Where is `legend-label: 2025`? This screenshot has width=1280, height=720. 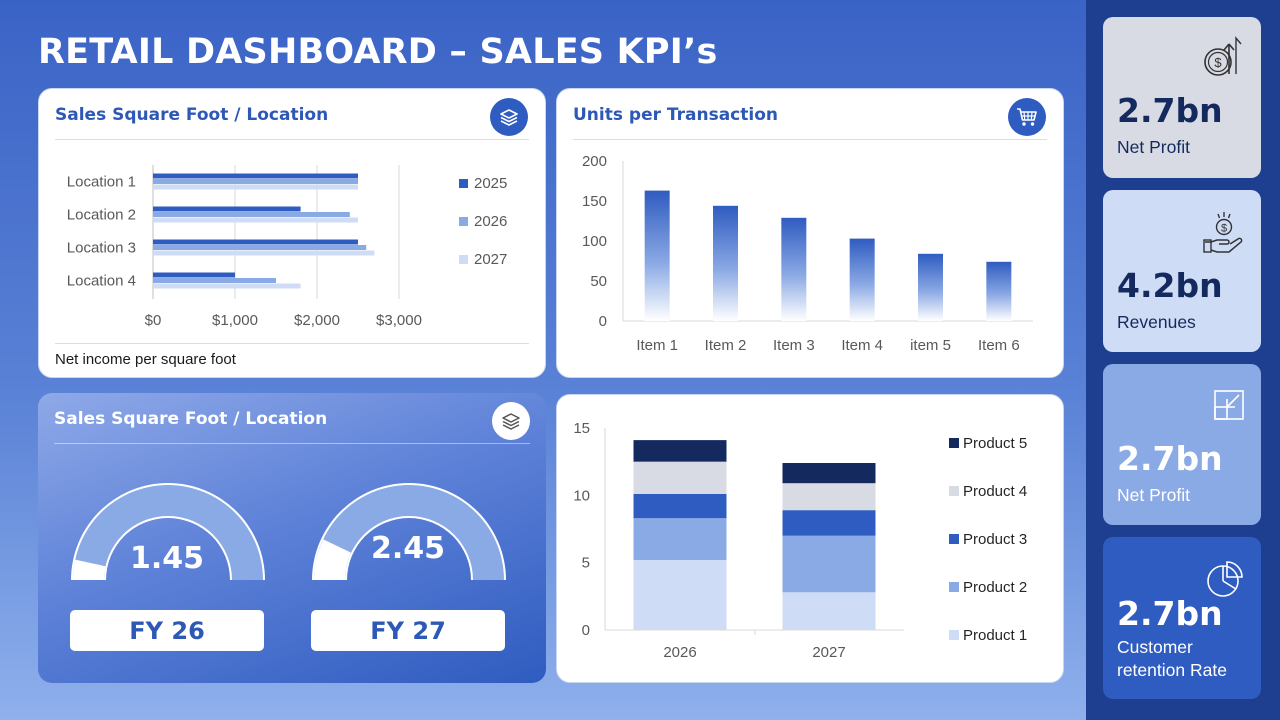
legend-label: 2025 is located at coordinates (490, 183).